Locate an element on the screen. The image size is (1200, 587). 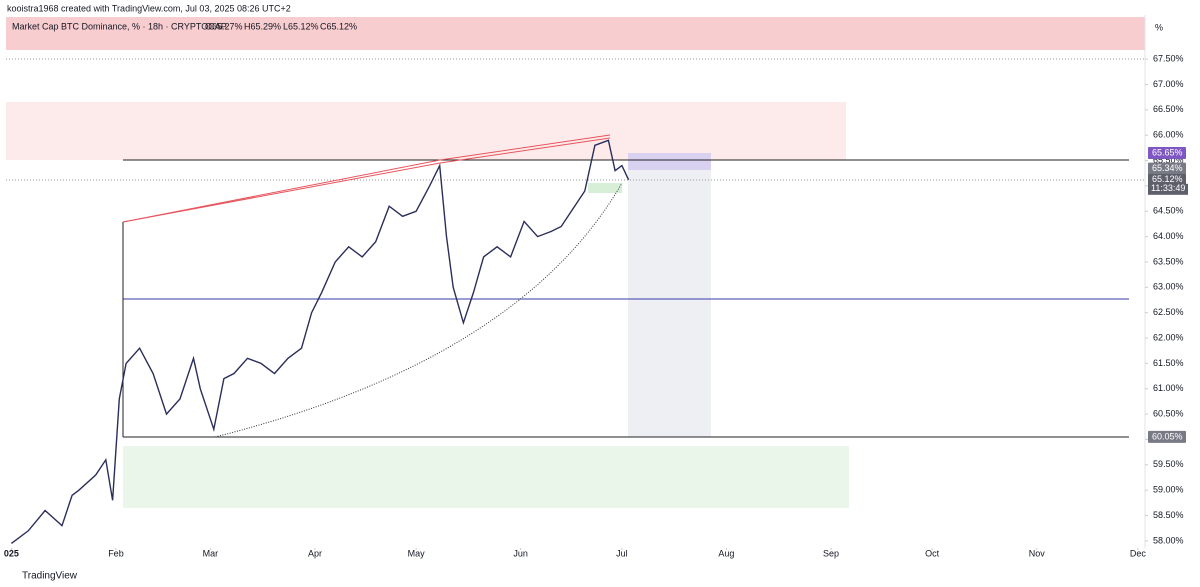
x-tick-label: Apr is located at coordinates (315, 553).